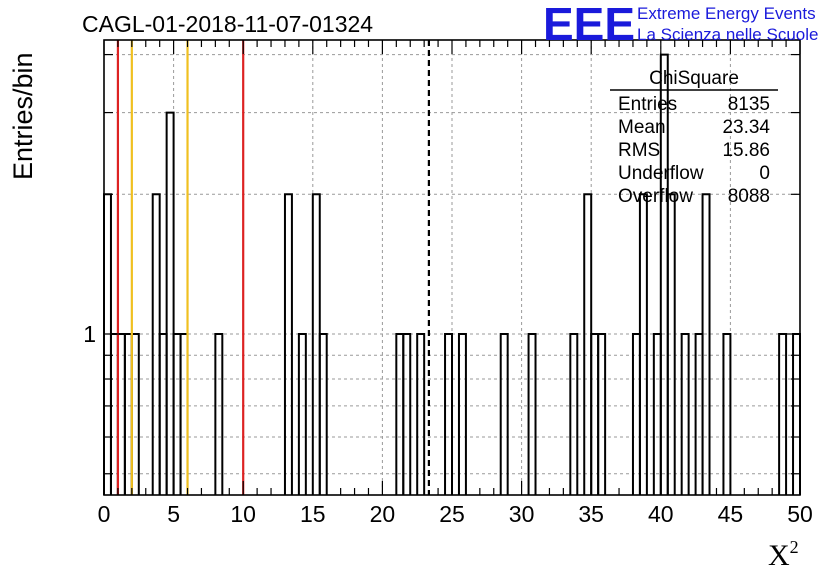 Image resolution: width=836 pixels, height=572 pixels. What do you see at coordinates (591, 514) in the screenshot?
I see `x-tick-label: 35` at bounding box center [591, 514].